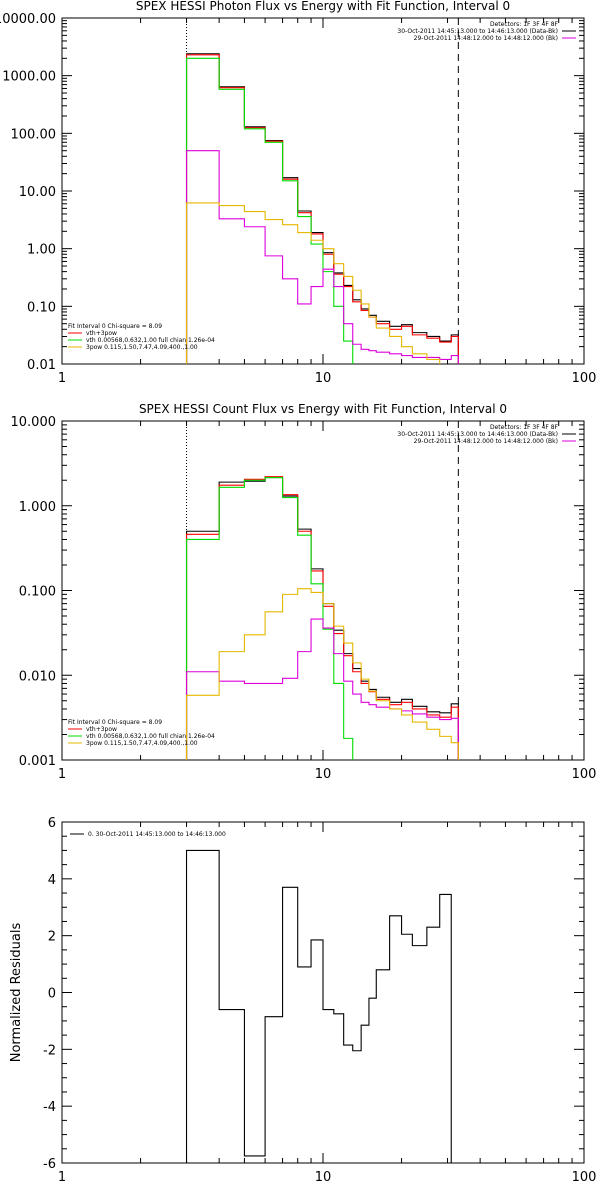 This screenshot has width=600, height=1200. Describe the element at coordinates (52, 994) in the screenshot. I see `y-tick-label: 0` at that location.